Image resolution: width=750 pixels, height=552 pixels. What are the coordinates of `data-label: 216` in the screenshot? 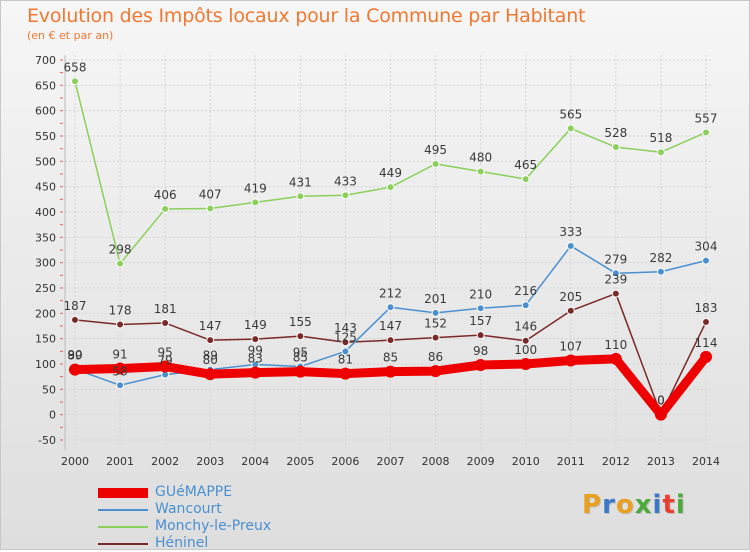 It's located at (525, 291).